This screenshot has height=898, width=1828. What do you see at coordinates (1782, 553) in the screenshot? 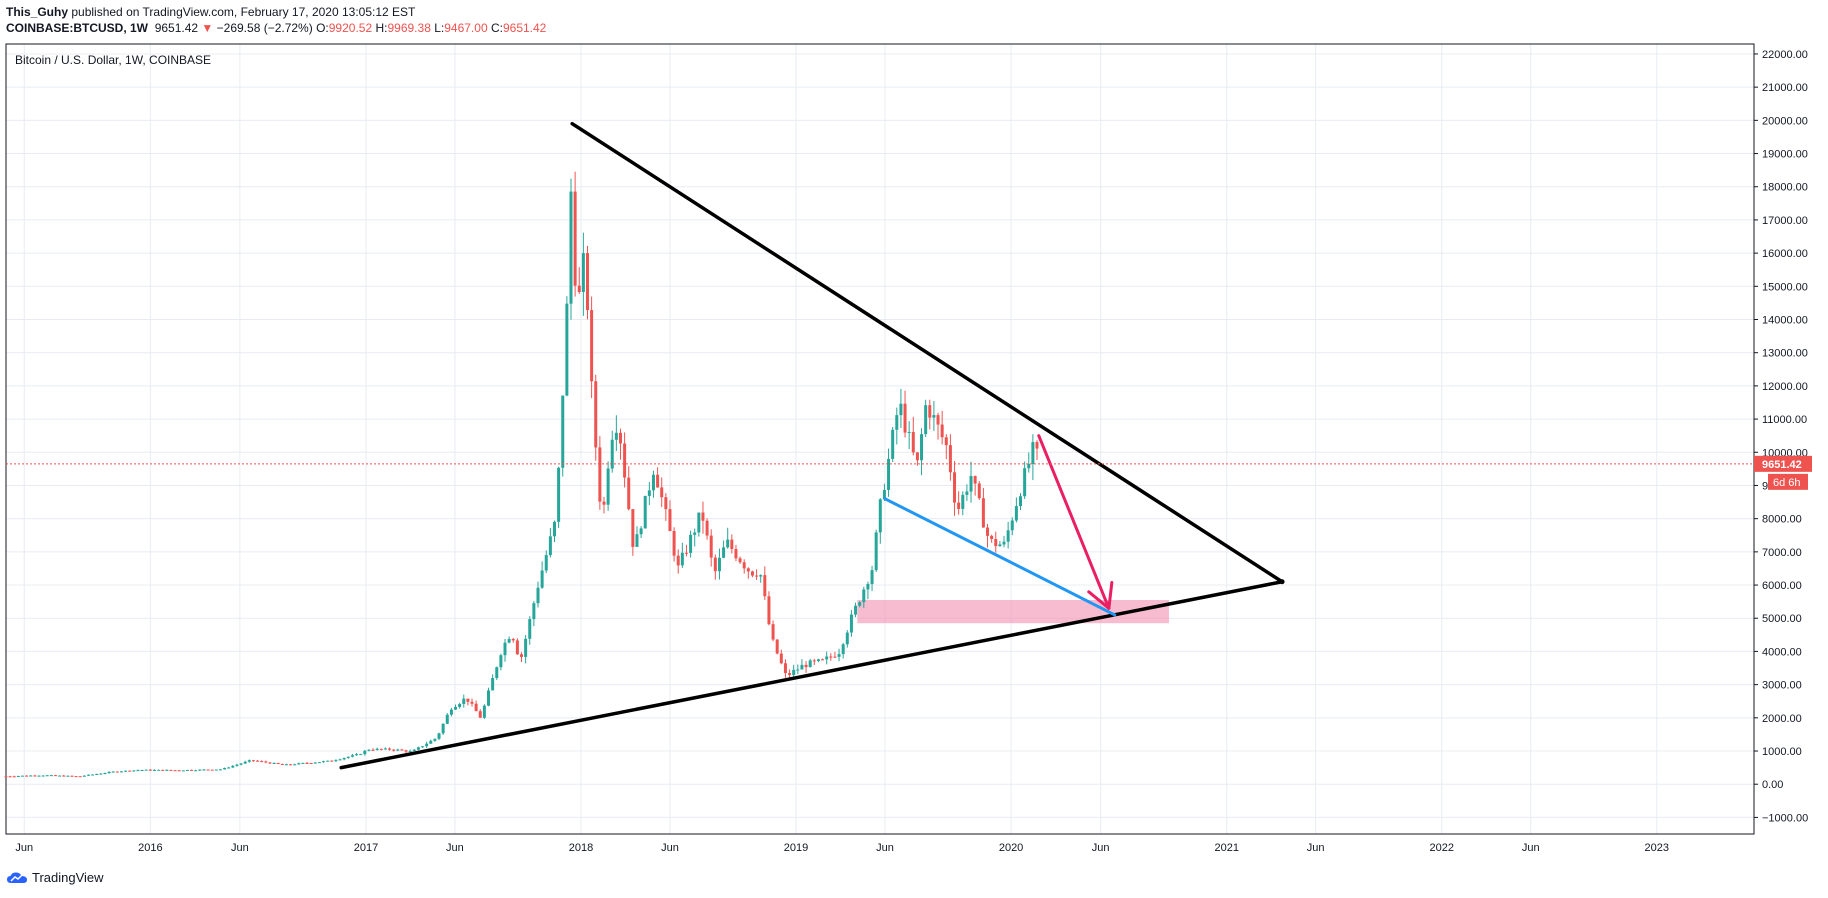
I see `y-tick-label: 7000.00` at bounding box center [1782, 553].